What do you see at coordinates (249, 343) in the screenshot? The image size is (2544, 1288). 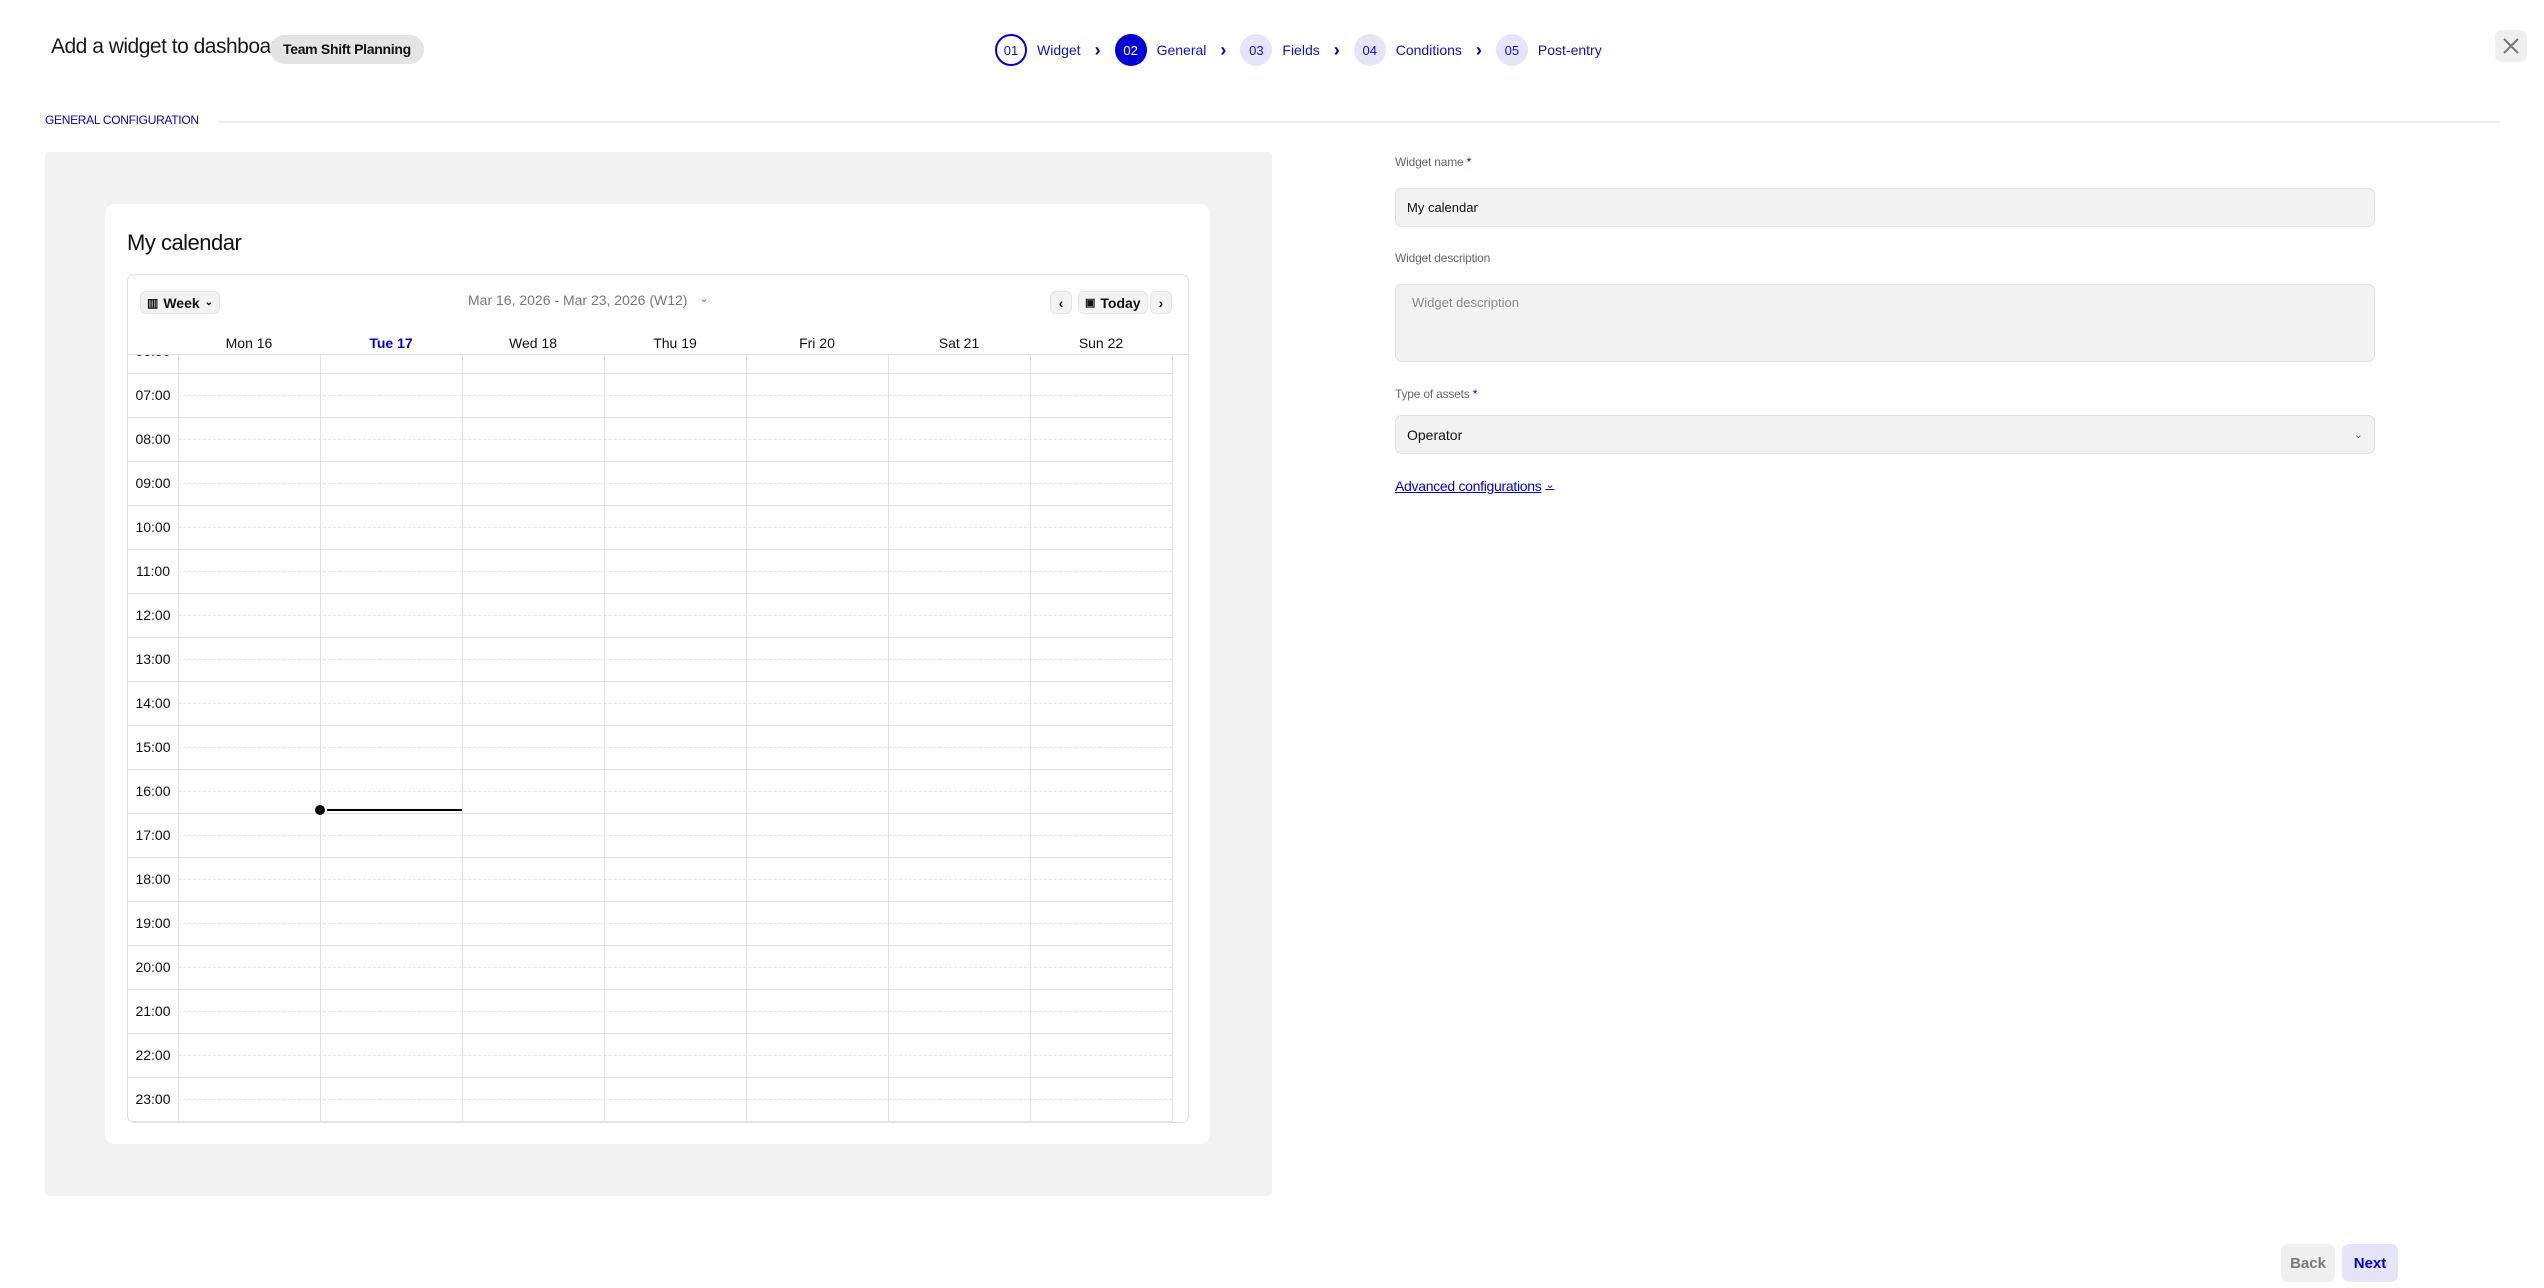 I see `day-header: Mon 16` at bounding box center [249, 343].